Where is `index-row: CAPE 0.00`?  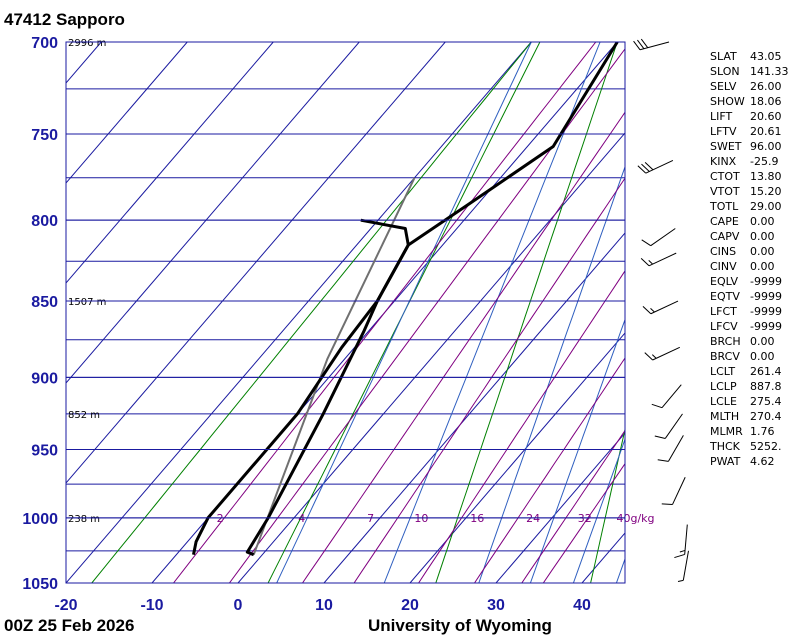
index-row: CAPE 0.00 is located at coordinates (749, 221).